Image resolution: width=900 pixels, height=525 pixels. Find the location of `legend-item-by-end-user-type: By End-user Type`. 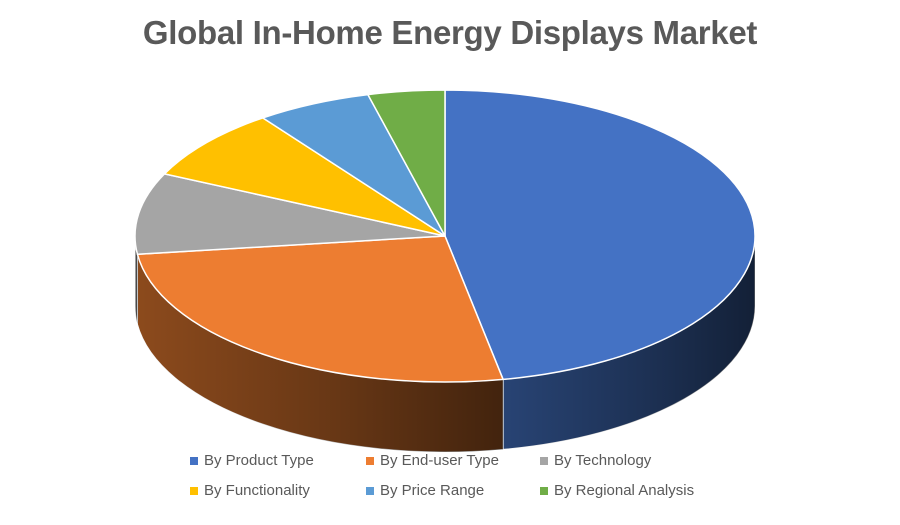

legend-item-by-end-user-type: By End-user Type is located at coordinates (453, 460).